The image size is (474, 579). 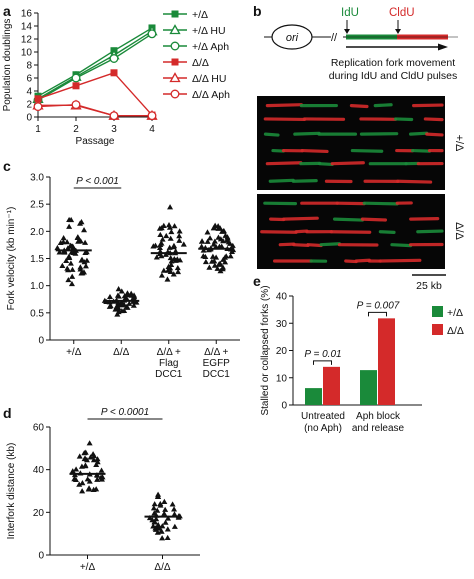 I want to click on y-tick-label: 20, so click(x=39, y=513).